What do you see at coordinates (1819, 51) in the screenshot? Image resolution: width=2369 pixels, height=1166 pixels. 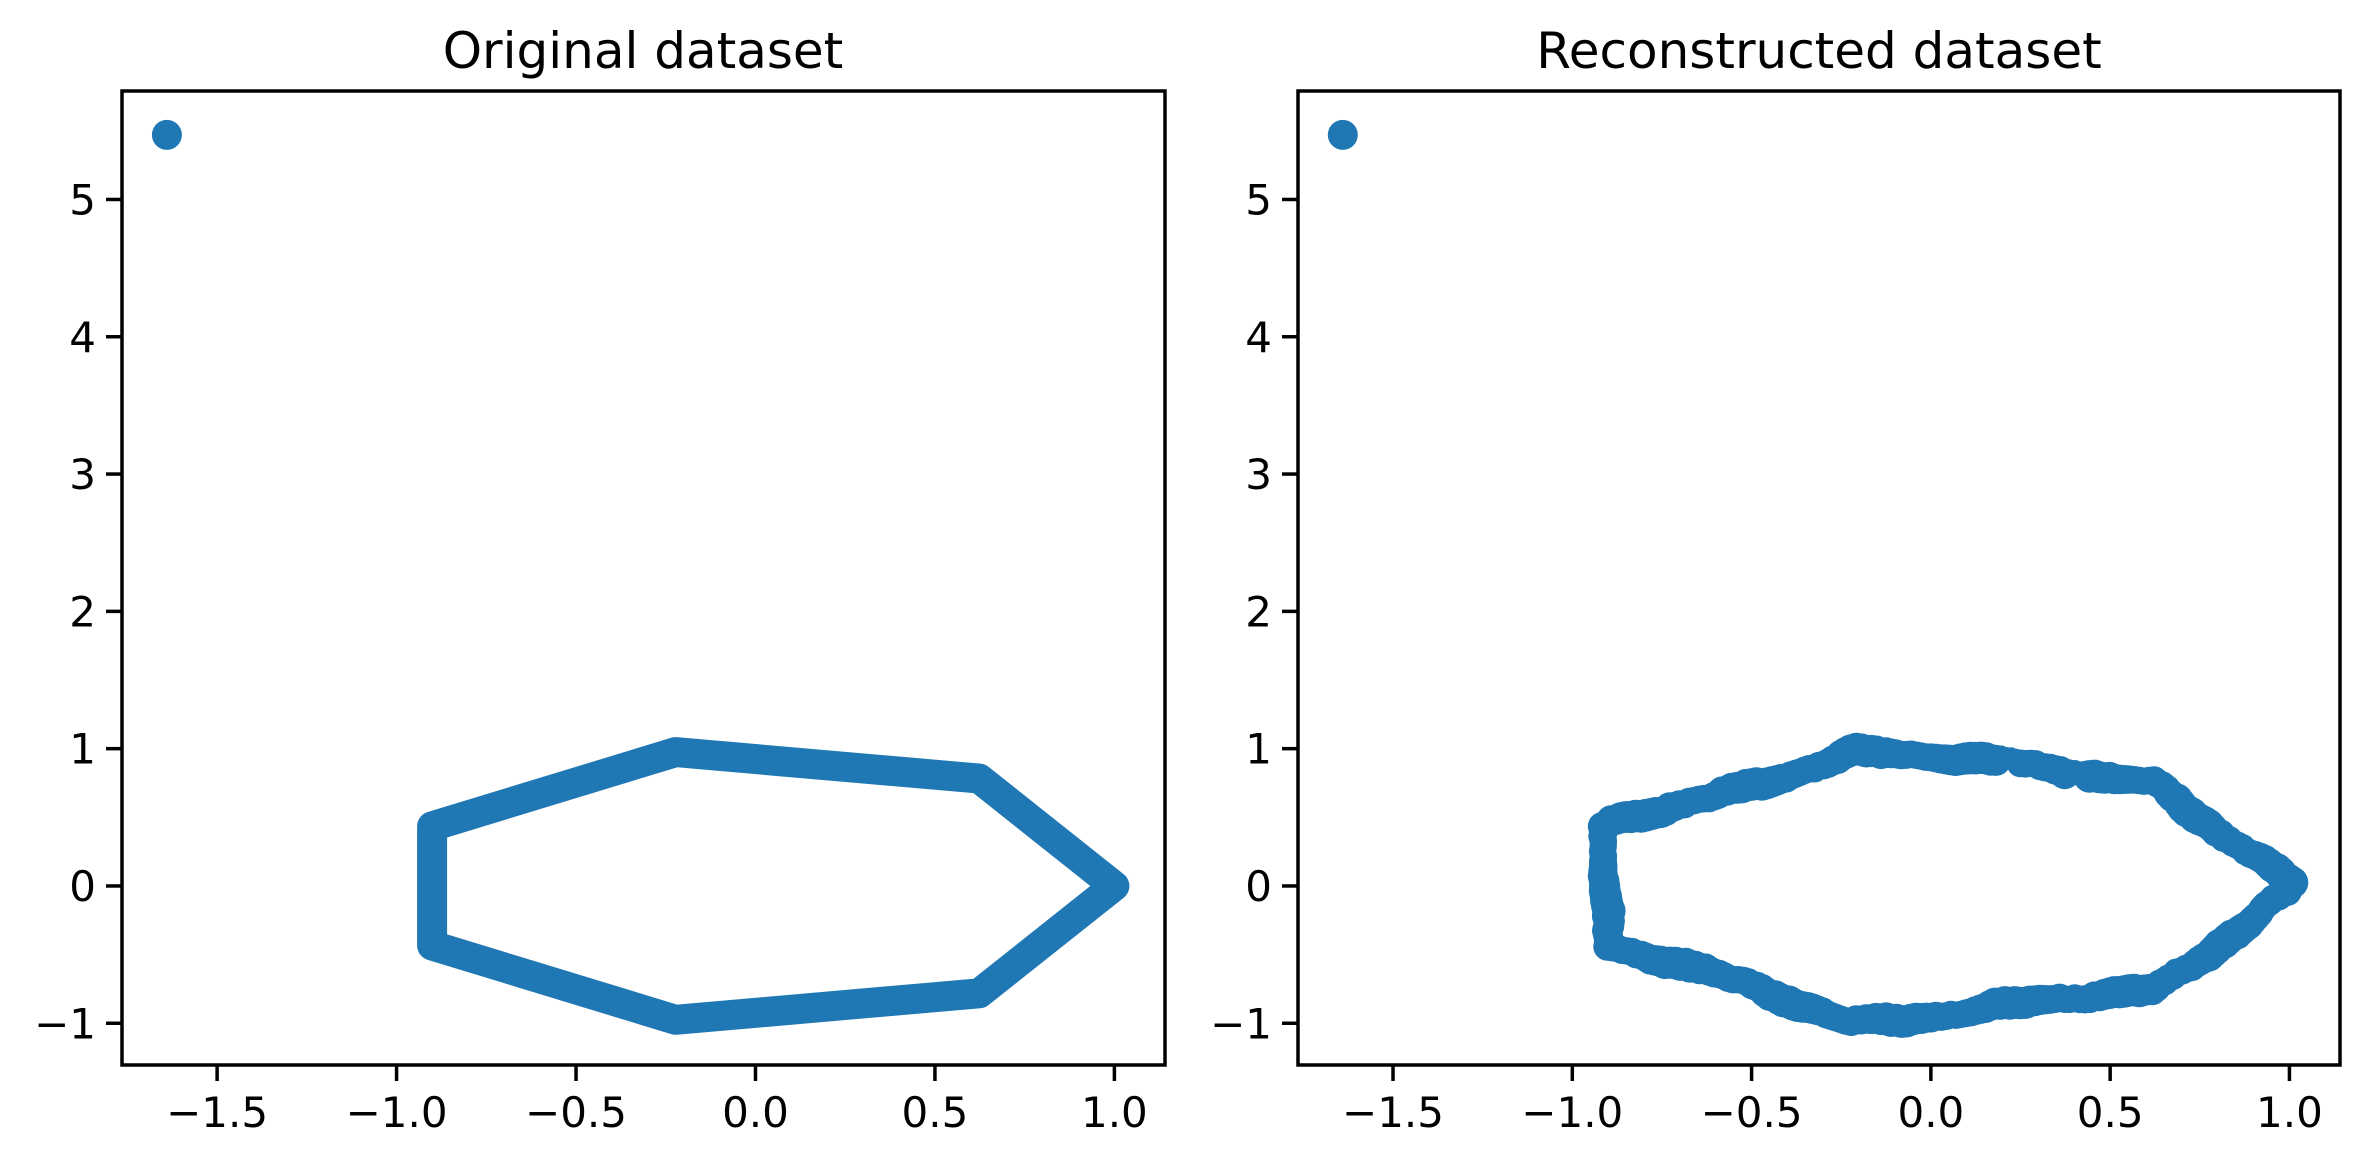 I see `right-plot-title: Reconstructed dataset` at bounding box center [1819, 51].